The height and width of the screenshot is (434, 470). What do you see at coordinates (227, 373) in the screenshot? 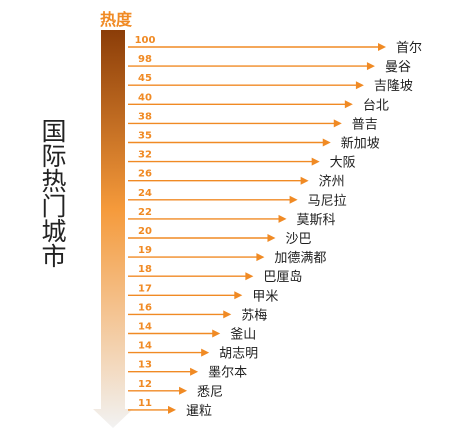
I see `city-label-18: 墨尔本` at bounding box center [227, 373].